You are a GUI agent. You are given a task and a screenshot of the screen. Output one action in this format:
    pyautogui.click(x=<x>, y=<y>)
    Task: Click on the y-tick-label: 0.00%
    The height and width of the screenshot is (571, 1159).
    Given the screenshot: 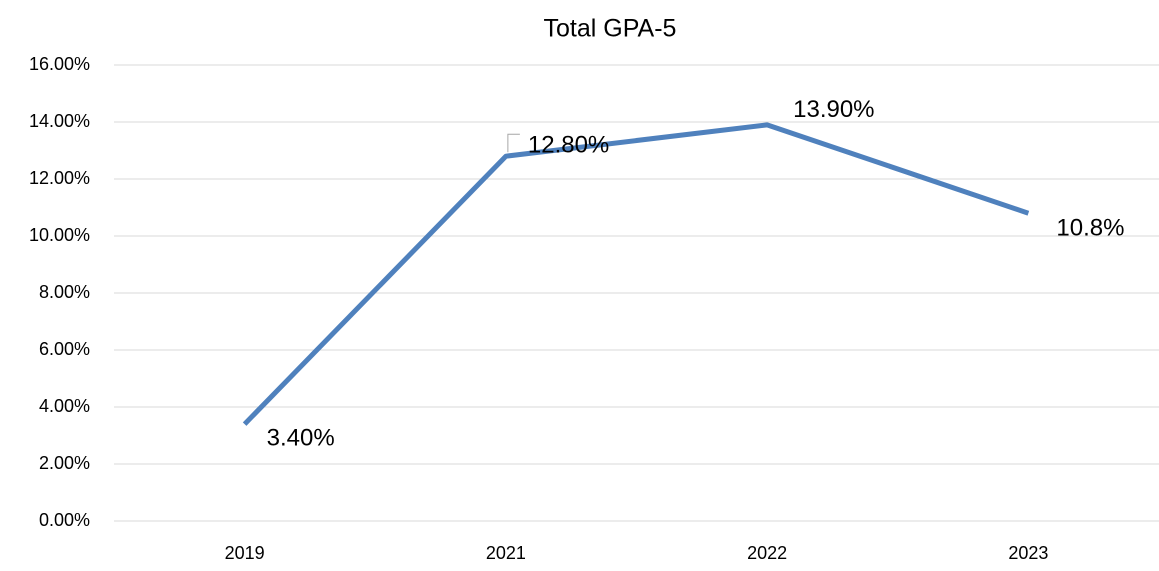 What is the action you would take?
    pyautogui.click(x=64, y=520)
    